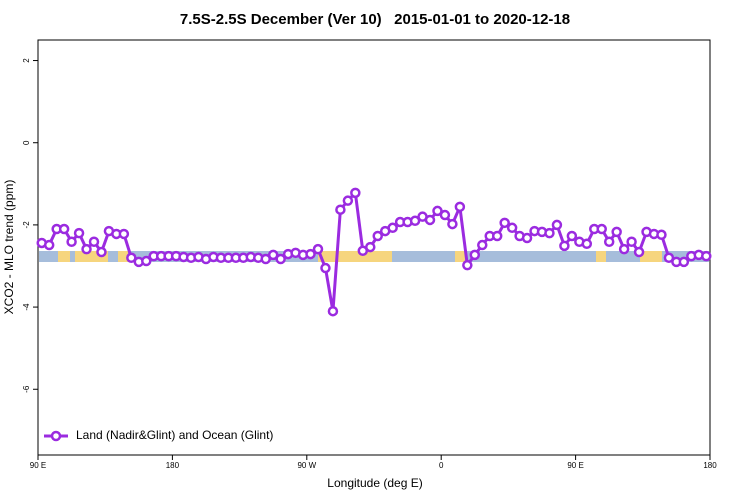  Describe the element at coordinates (26, 389) in the screenshot. I see `y-tick-label: -6` at that location.